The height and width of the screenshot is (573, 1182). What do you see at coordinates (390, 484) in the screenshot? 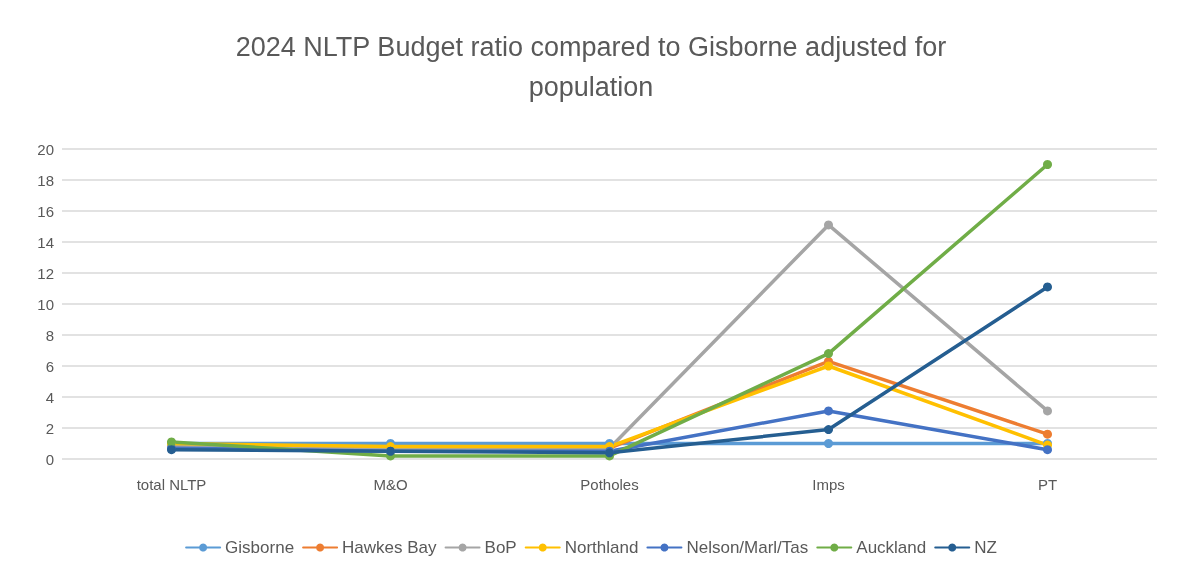
I see `x-tick-label: M&O` at bounding box center [390, 484].